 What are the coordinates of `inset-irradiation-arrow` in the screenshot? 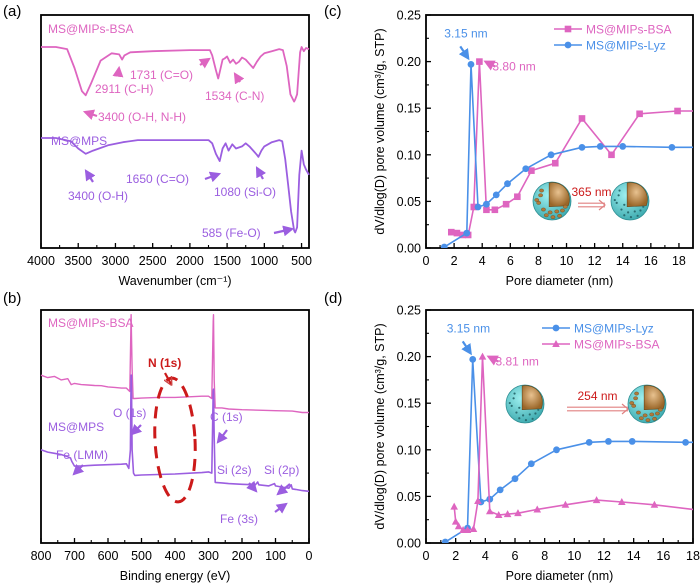 It's located at (592, 205).